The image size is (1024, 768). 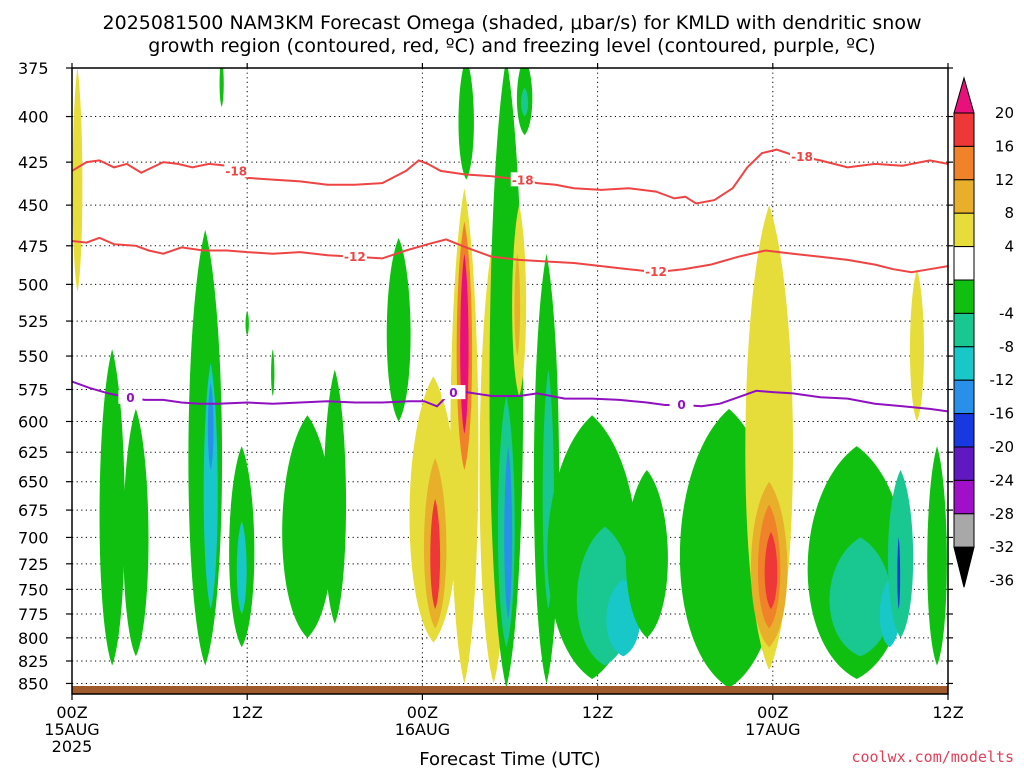 What do you see at coordinates (33, 321) in the screenshot?
I see `y-tick-label: 525` at bounding box center [33, 321].